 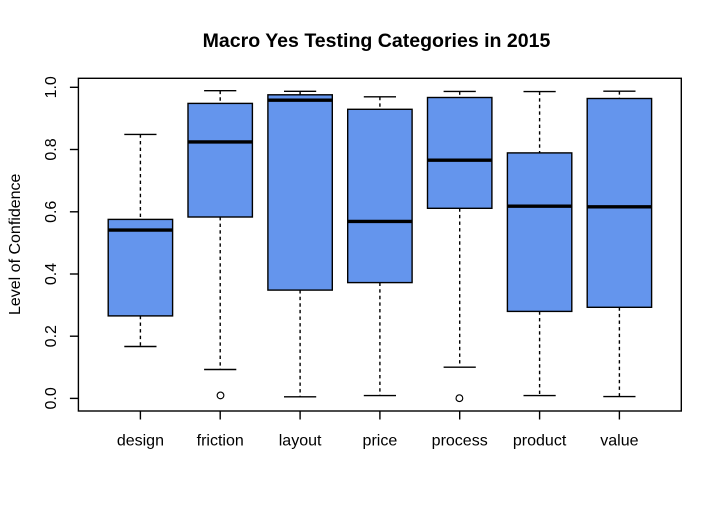 What do you see at coordinates (380, 441) in the screenshot?
I see `svg-text: price` at bounding box center [380, 441].